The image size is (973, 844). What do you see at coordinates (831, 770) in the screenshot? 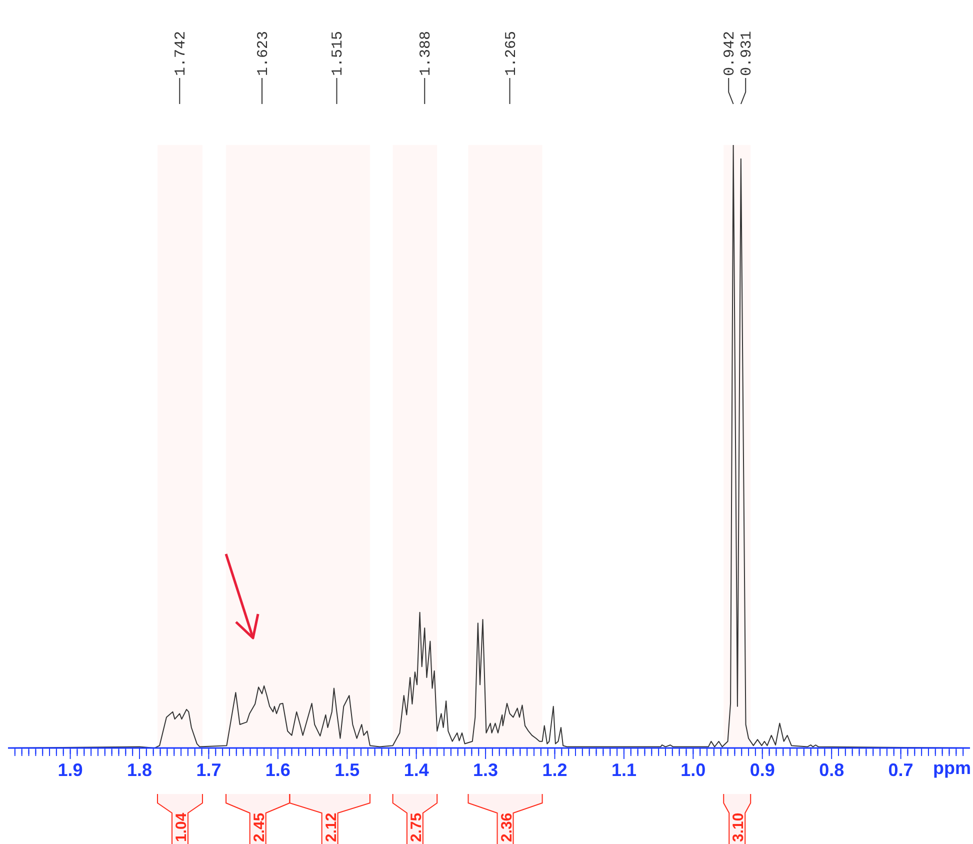
I see `x-tick-label: 0.8` at bounding box center [831, 770].